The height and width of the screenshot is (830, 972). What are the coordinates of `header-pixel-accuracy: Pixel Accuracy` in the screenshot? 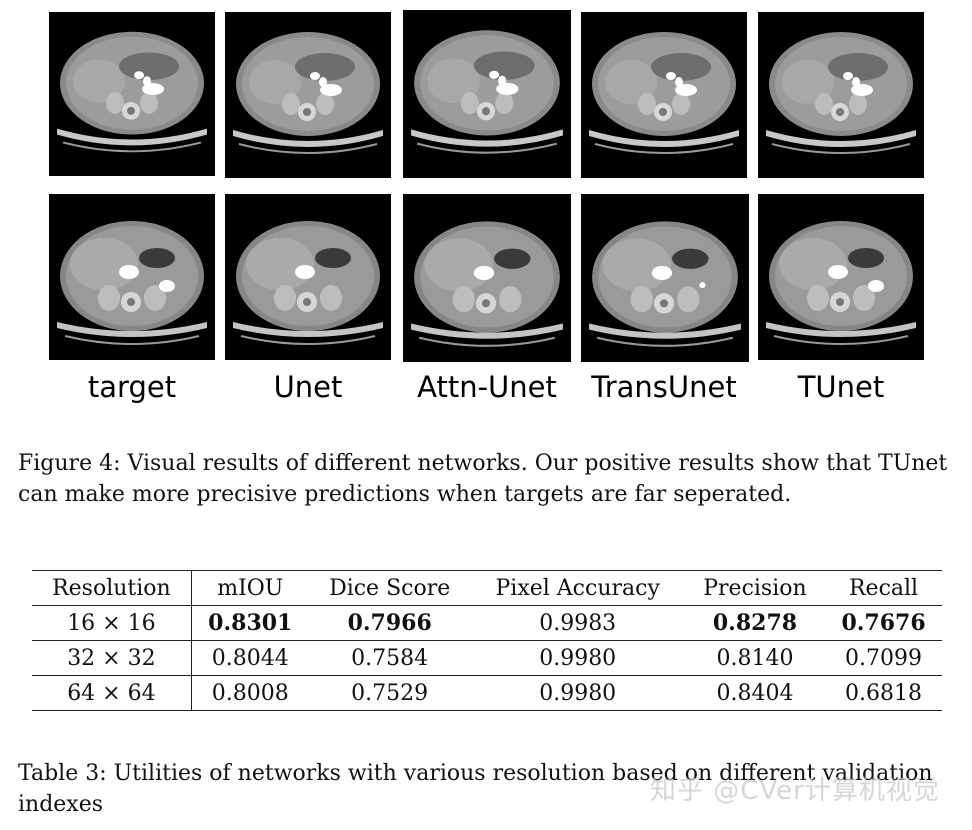 It's located at (577, 588).